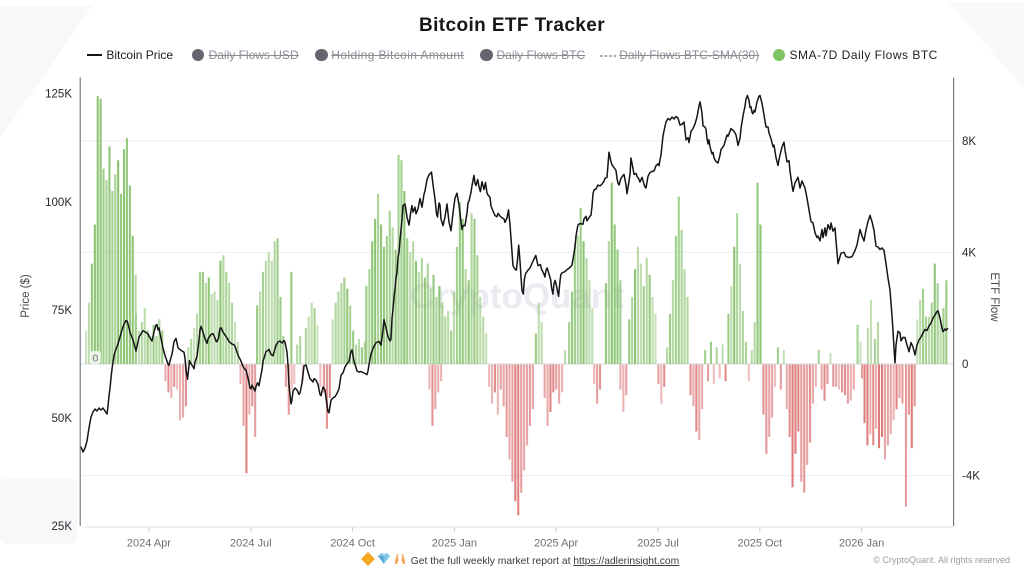 Image resolution: width=1024 pixels, height=570 pixels. I want to click on svg-text: 75K, so click(62, 311).